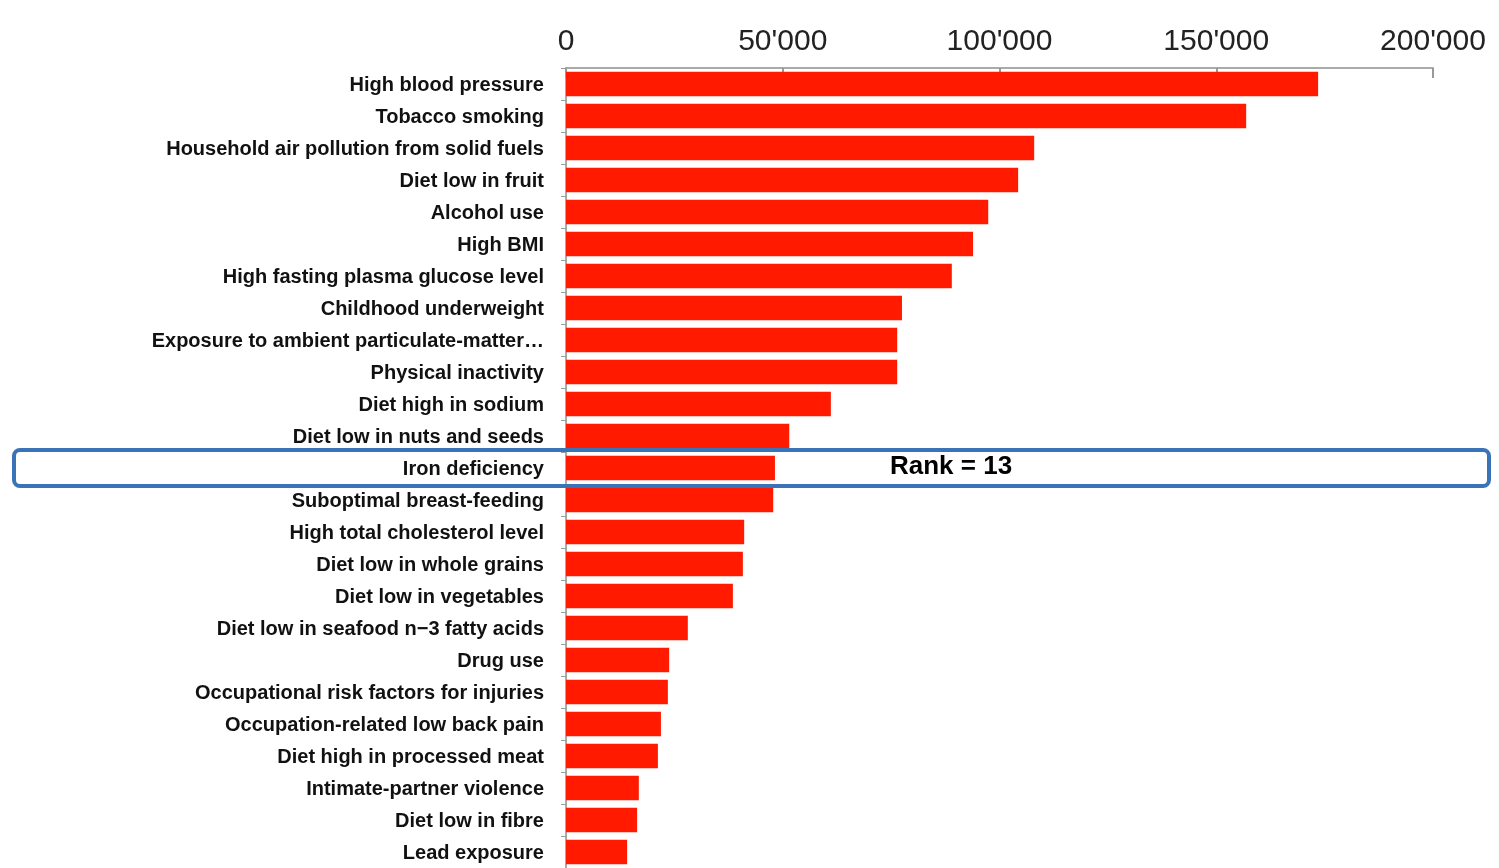  Describe the element at coordinates (355, 148) in the screenshot. I see `y-tick-label: Household air pollution from solid fuels` at that location.